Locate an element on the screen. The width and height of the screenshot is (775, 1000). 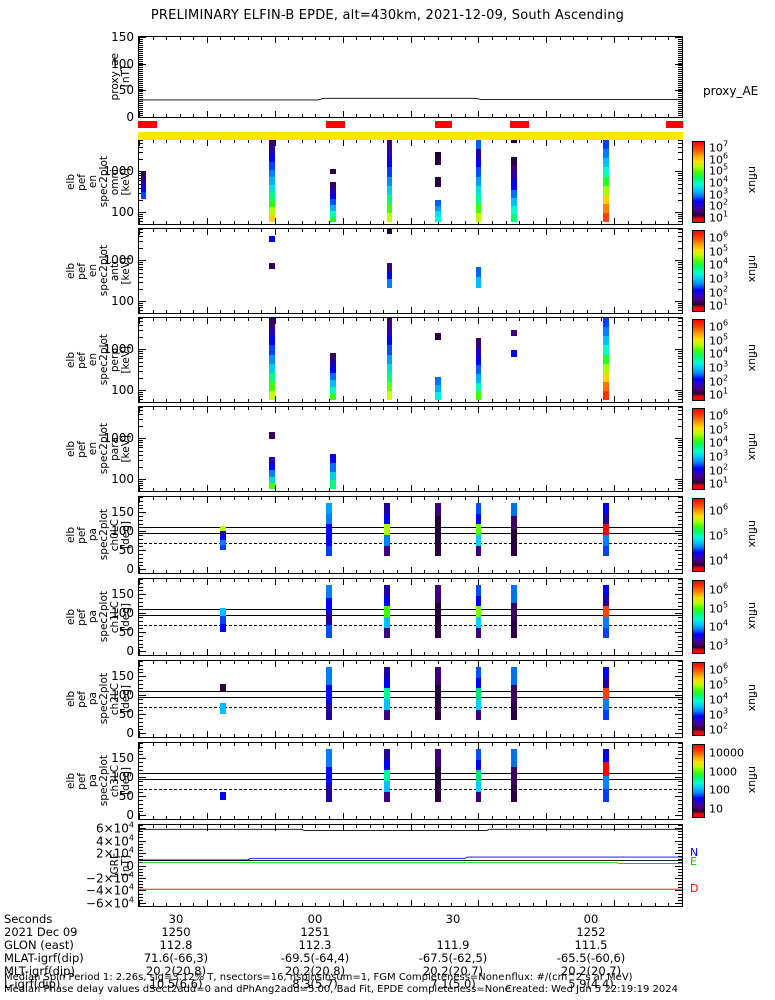
series-E is located at coordinates (410, 865).